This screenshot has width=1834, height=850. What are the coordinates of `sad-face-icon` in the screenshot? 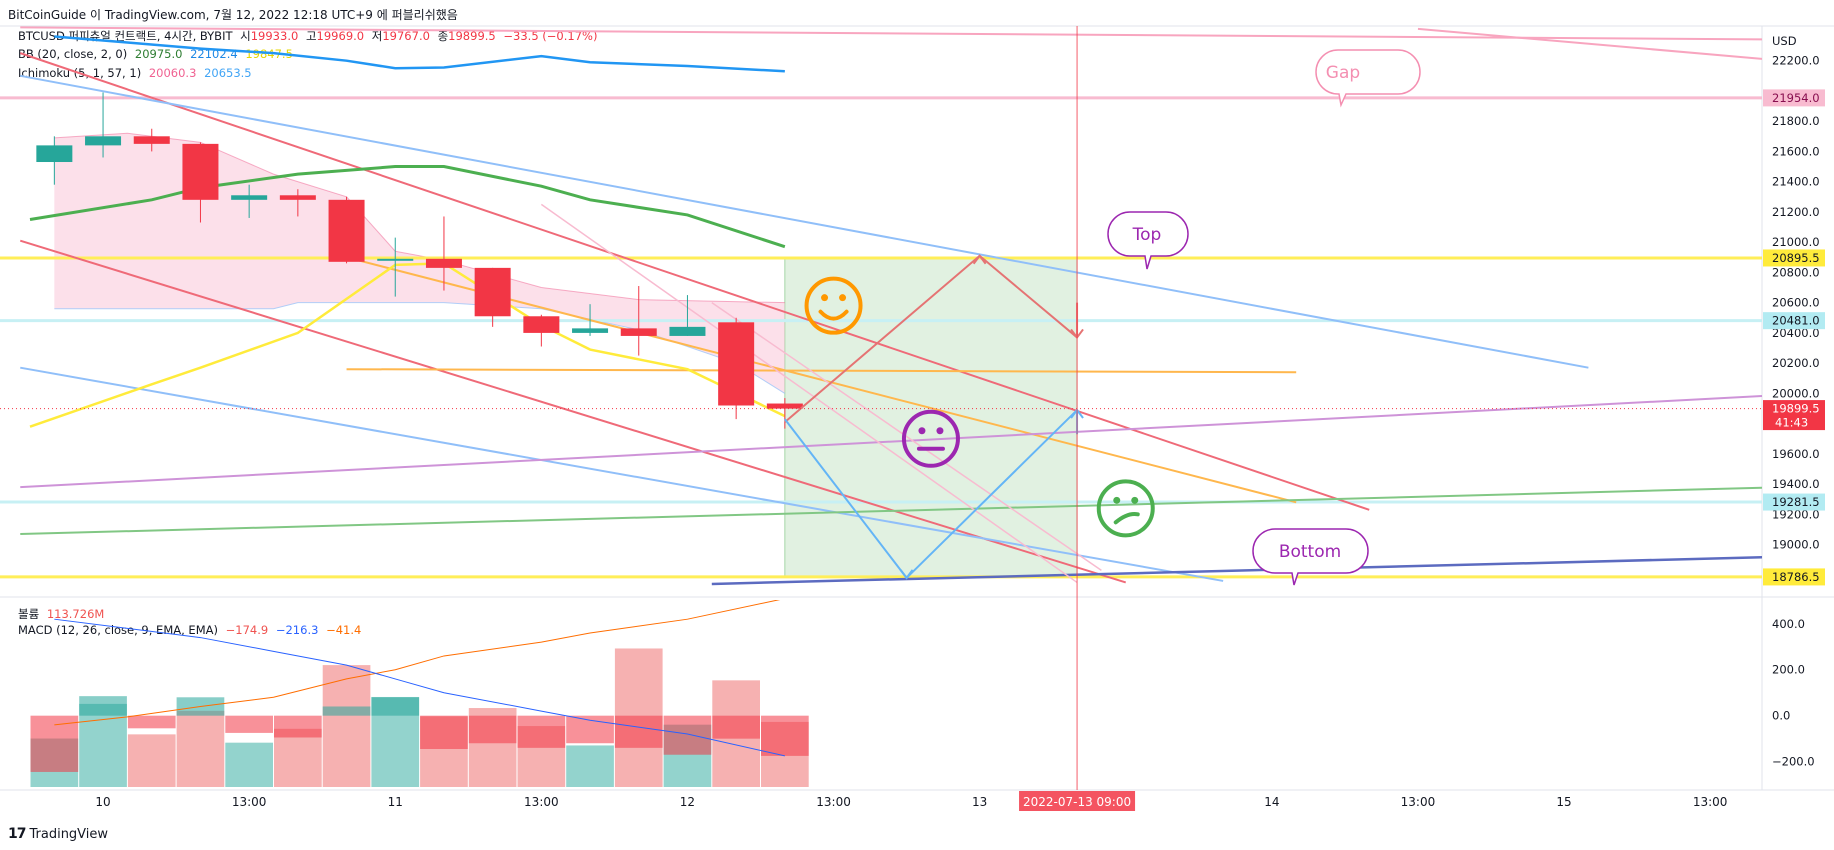 It's located at (1125, 508).